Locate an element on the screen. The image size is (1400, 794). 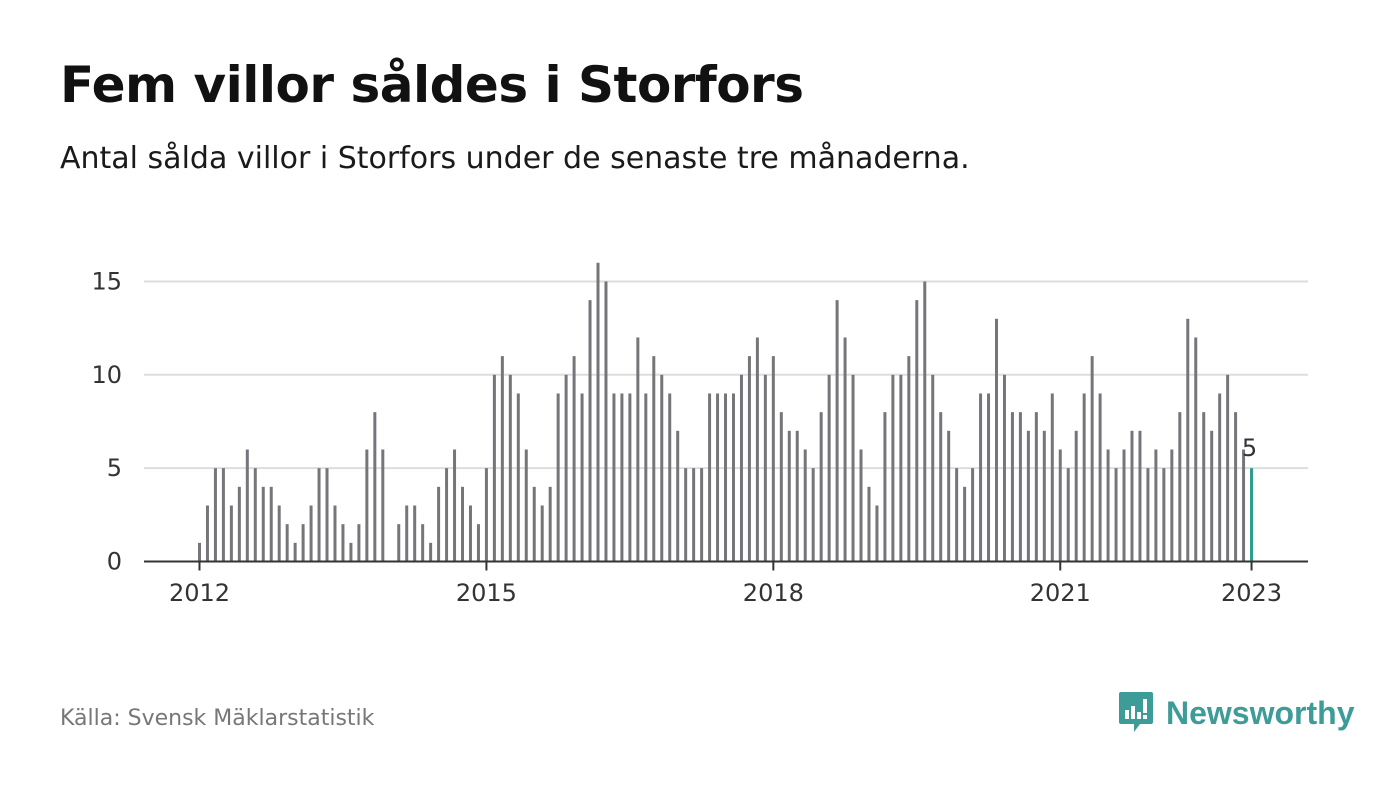
x-tick-label: 2023 is located at coordinates (1251, 593).